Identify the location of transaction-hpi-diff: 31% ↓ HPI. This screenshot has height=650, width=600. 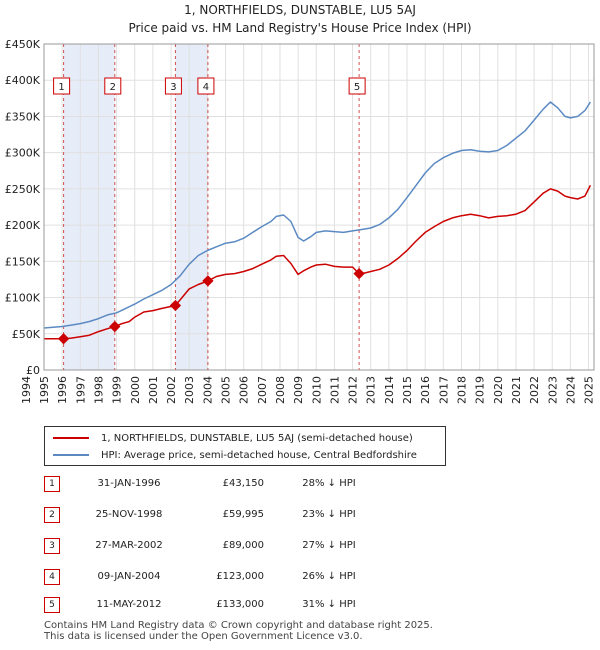
(329, 604).